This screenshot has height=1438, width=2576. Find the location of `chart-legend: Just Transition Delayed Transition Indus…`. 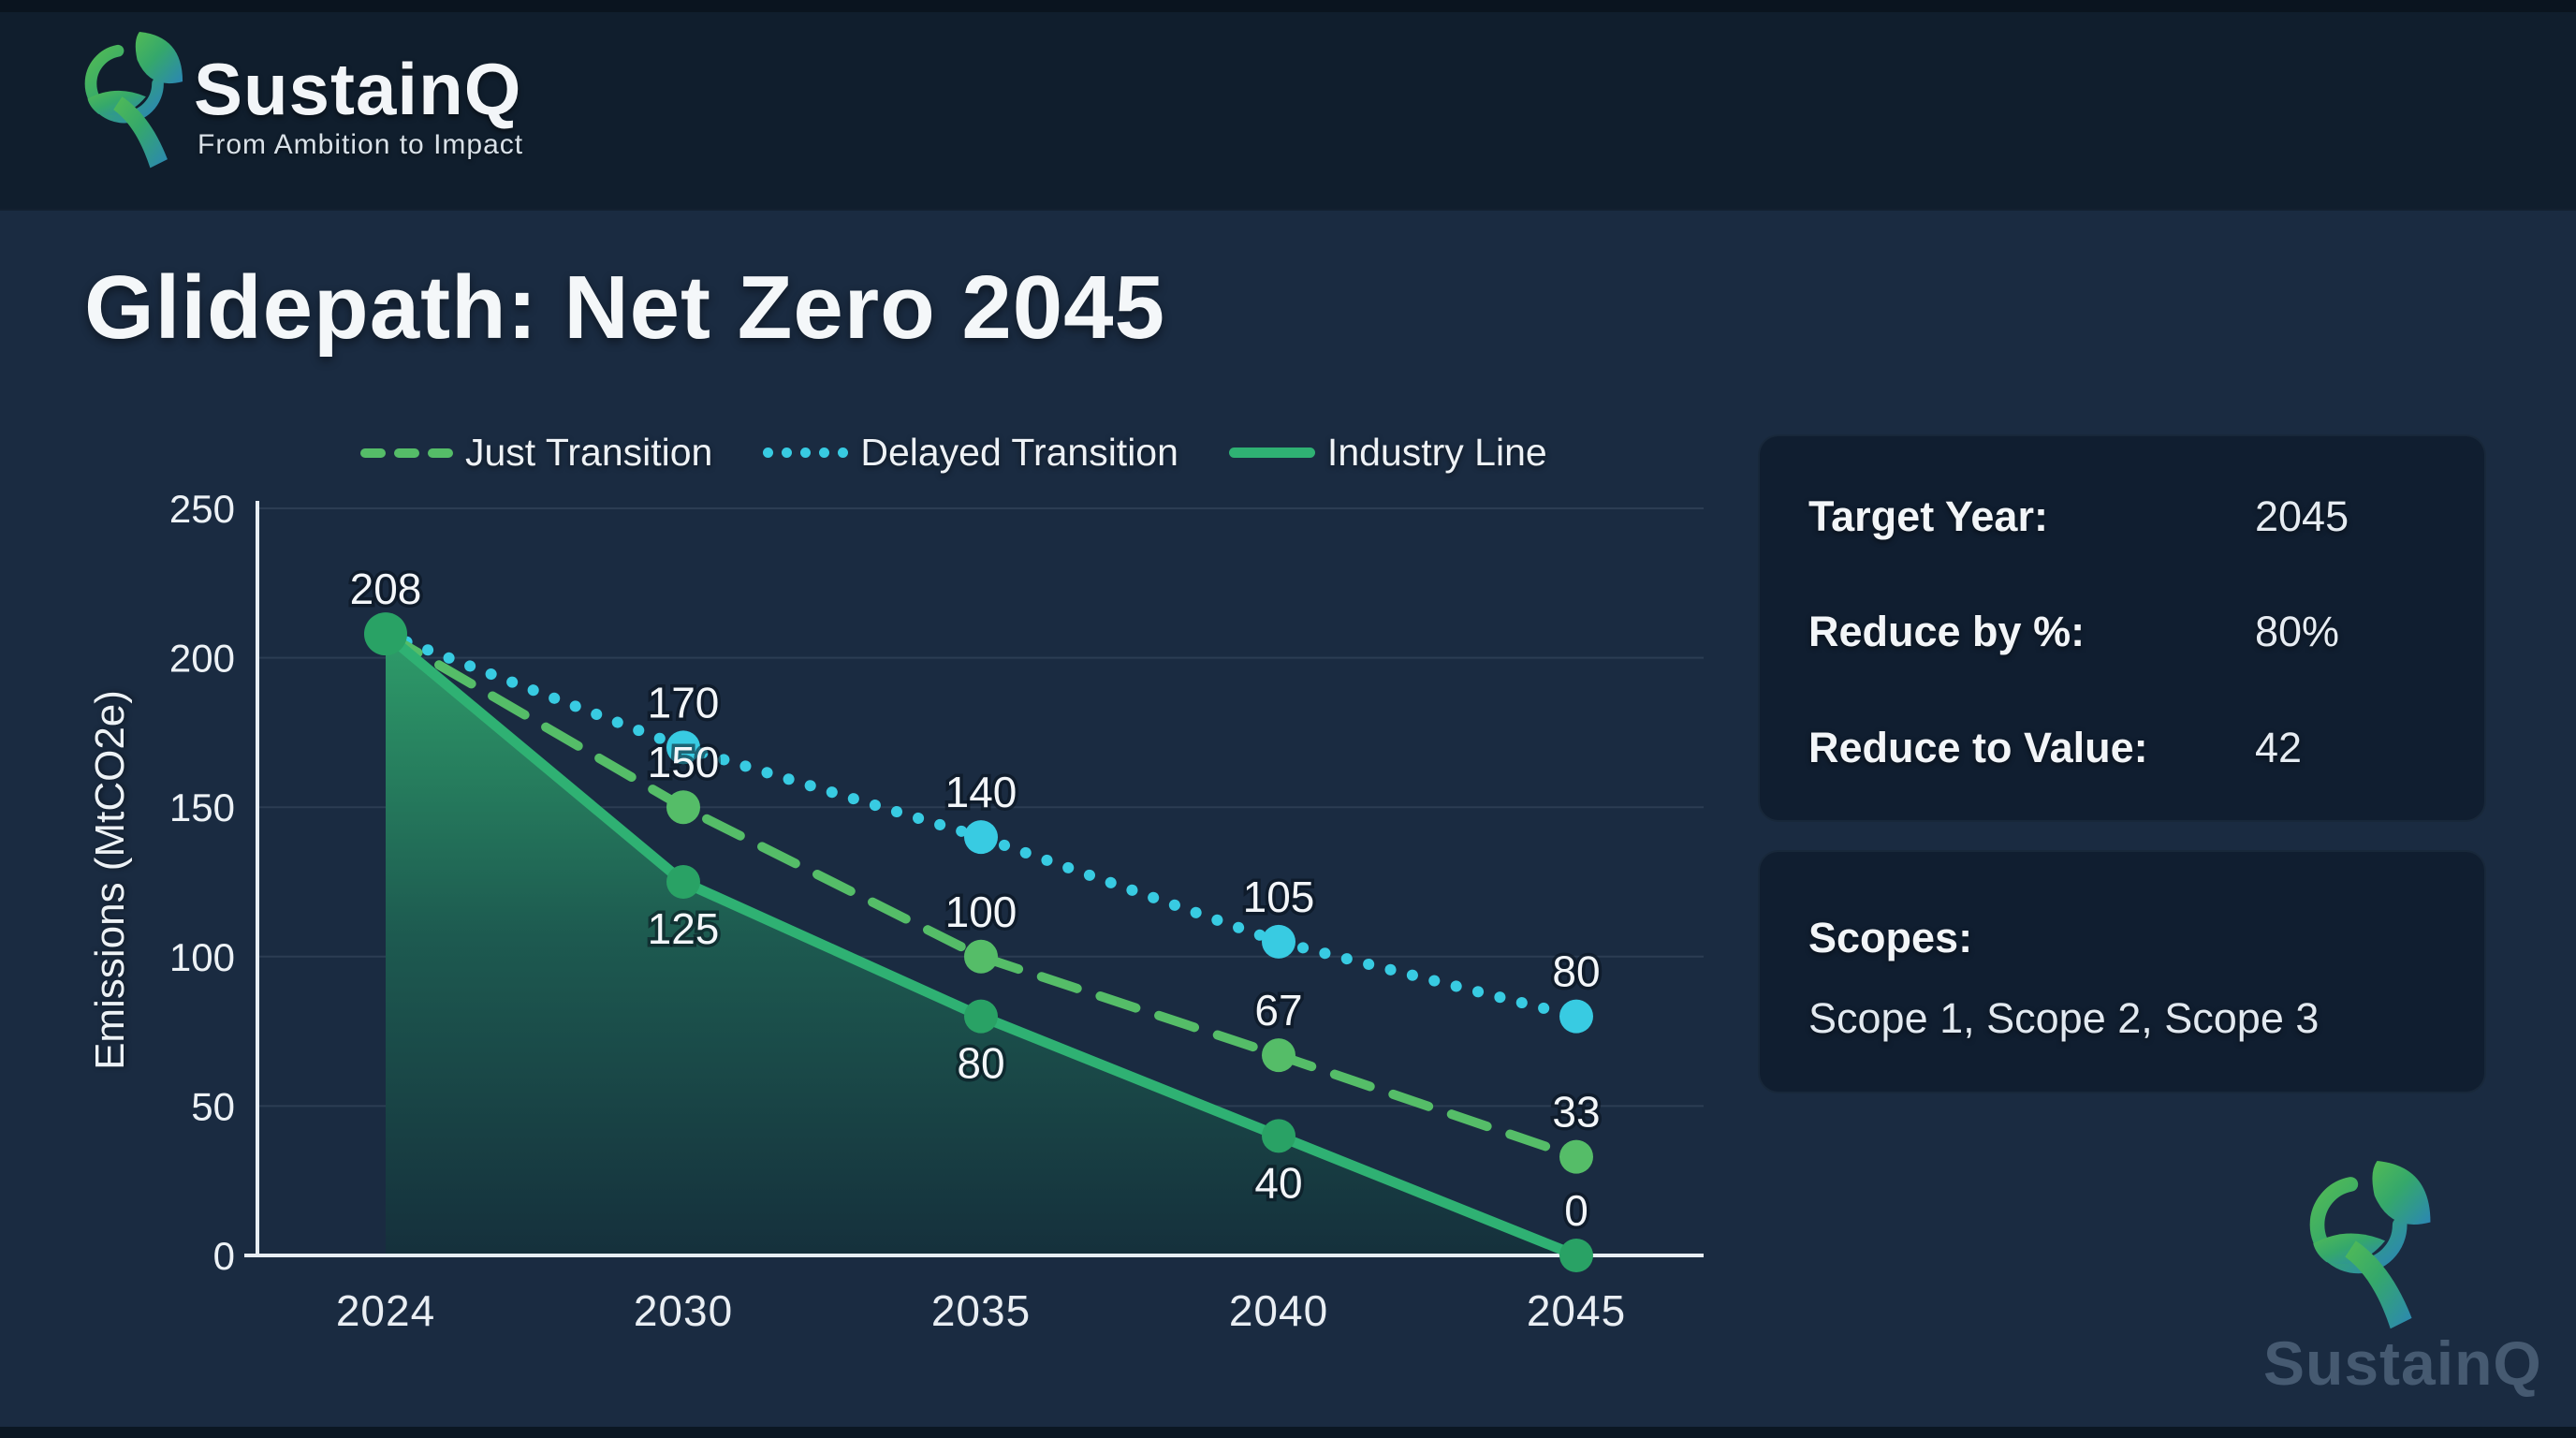

chart-legend: Just Transition Delayed Transition Indus… is located at coordinates (953, 453).